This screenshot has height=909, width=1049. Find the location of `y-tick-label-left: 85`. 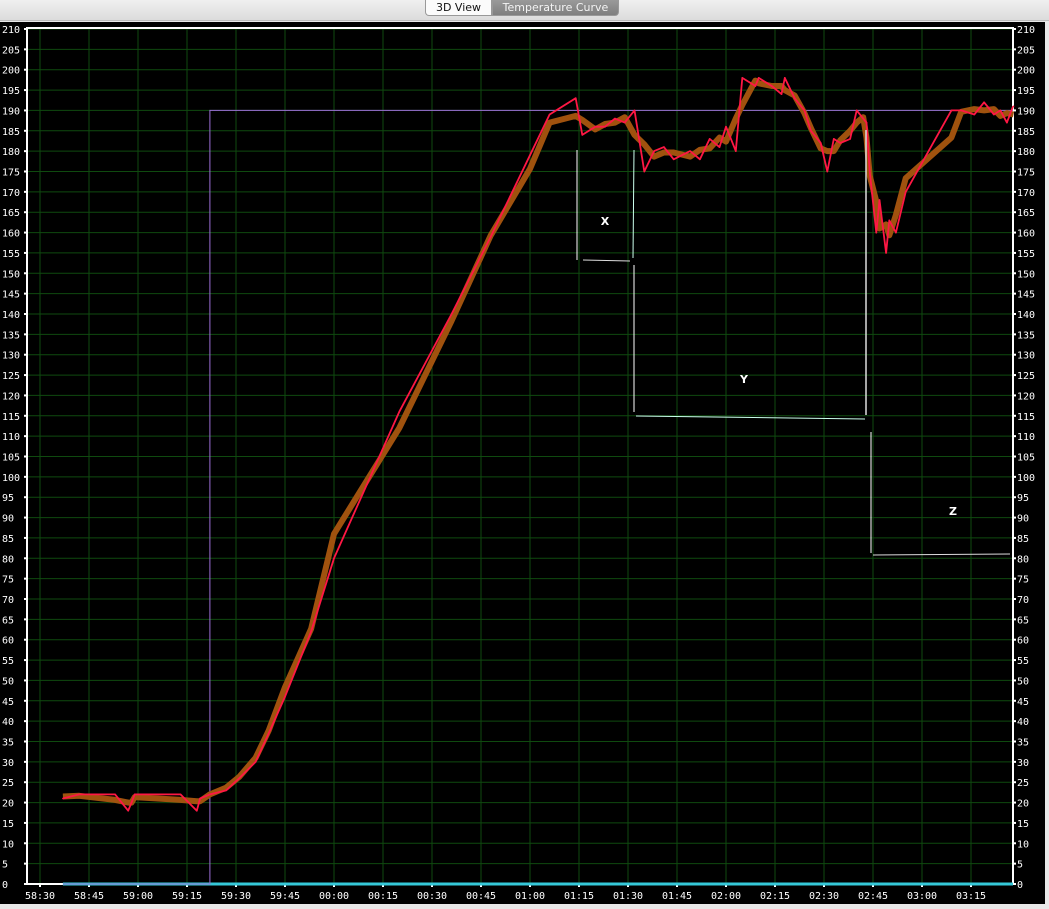

y-tick-label-left: 85 is located at coordinates (8, 539).